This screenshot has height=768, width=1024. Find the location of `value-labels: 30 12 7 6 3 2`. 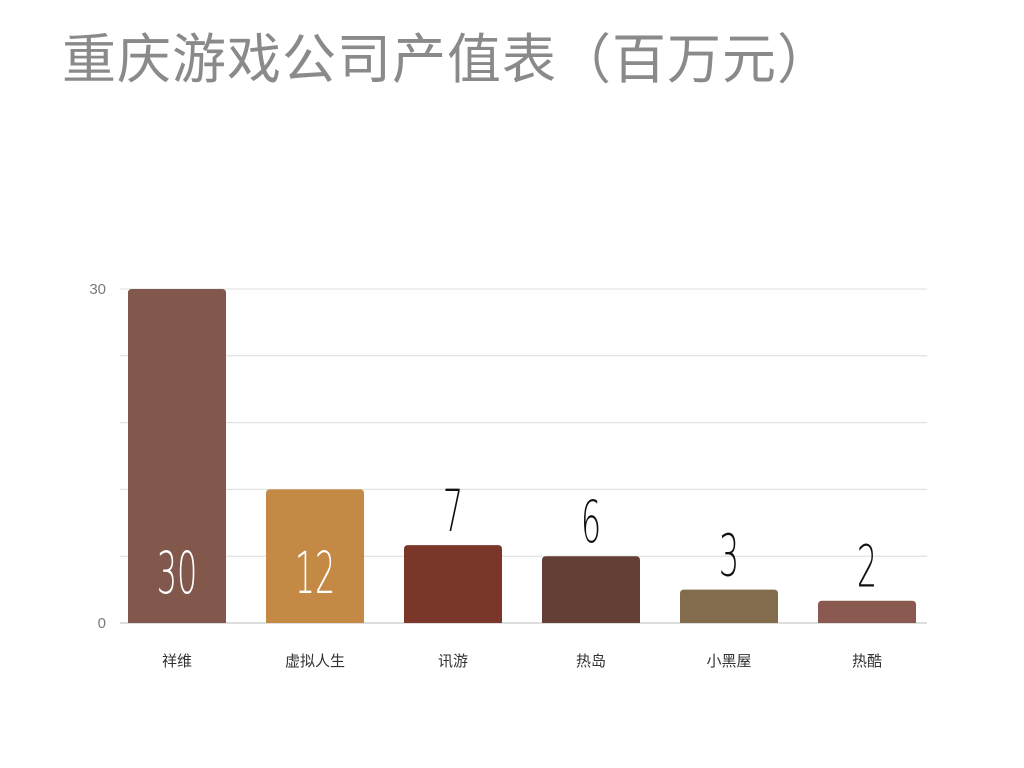

value-labels: 30 12 7 6 3 2 is located at coordinates (517, 543).